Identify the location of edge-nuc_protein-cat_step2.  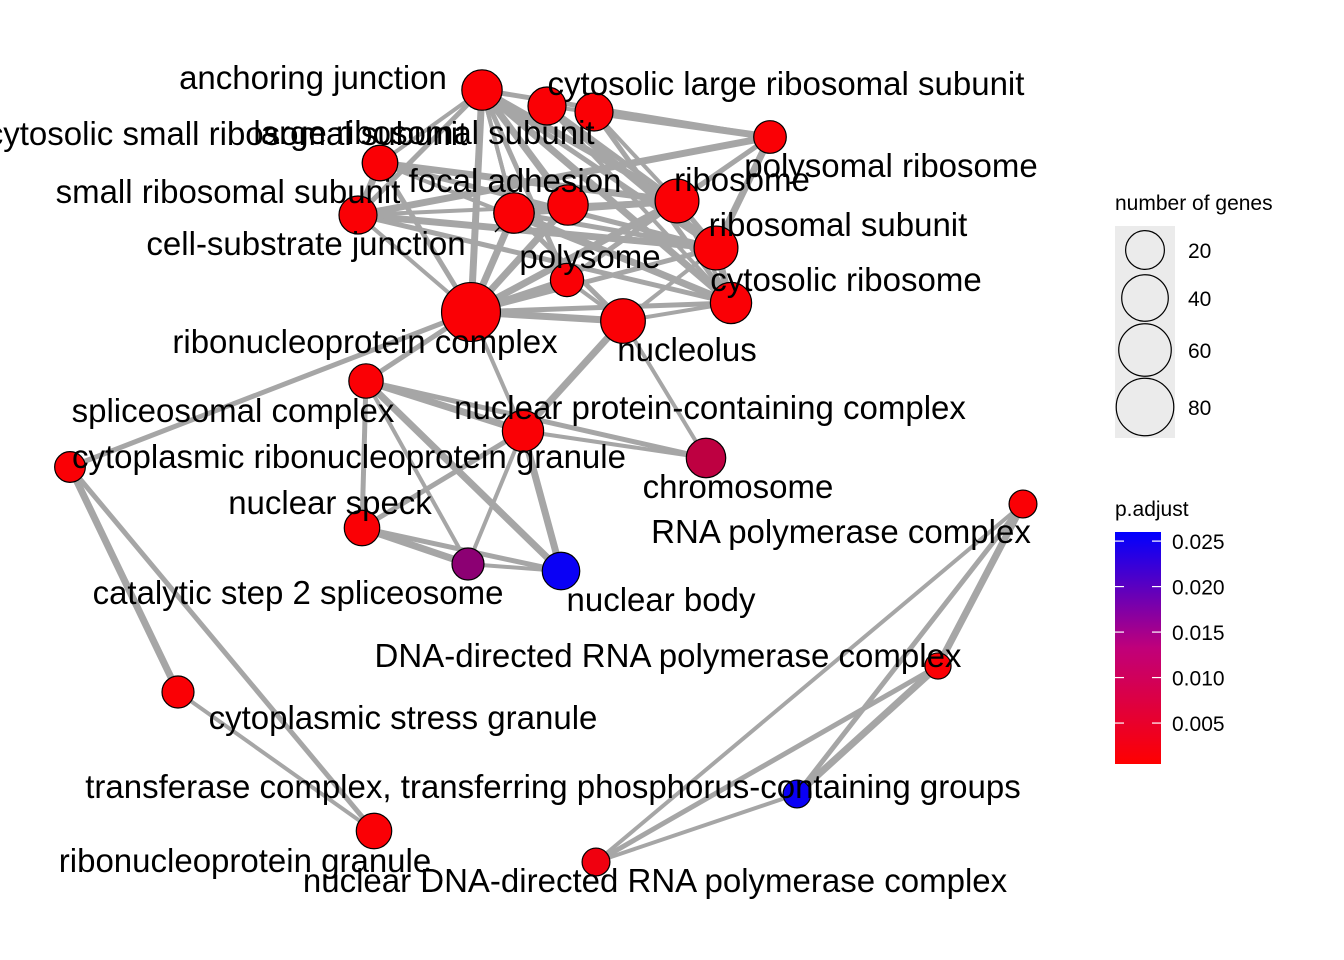
(495, 497).